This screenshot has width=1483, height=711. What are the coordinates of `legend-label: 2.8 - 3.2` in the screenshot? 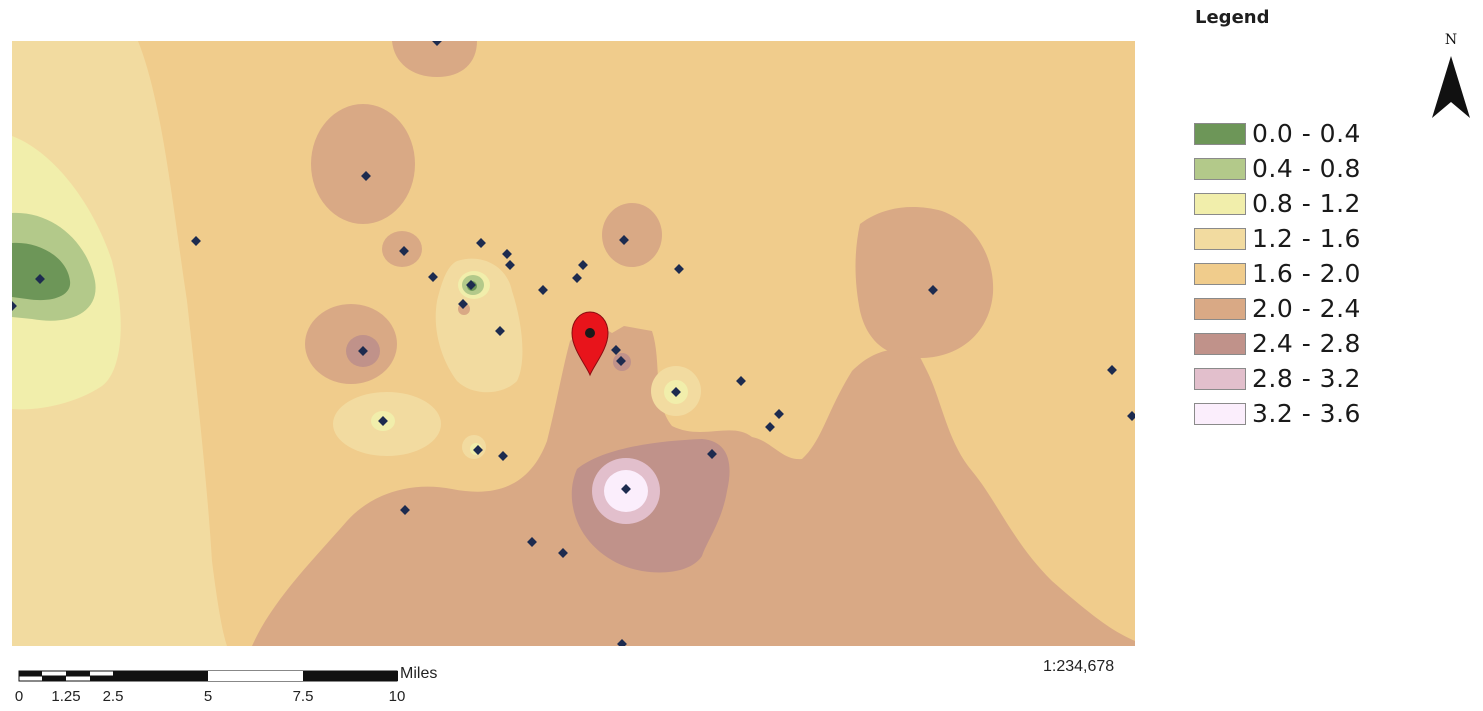 It's located at (1306, 378).